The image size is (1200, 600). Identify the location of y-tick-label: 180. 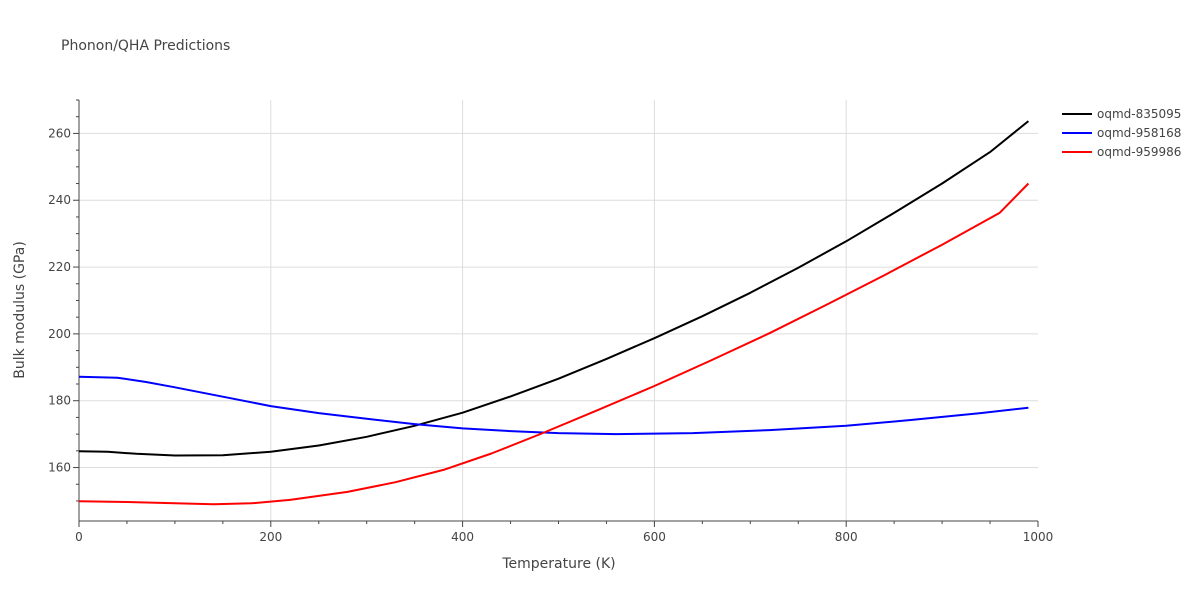
(59, 401).